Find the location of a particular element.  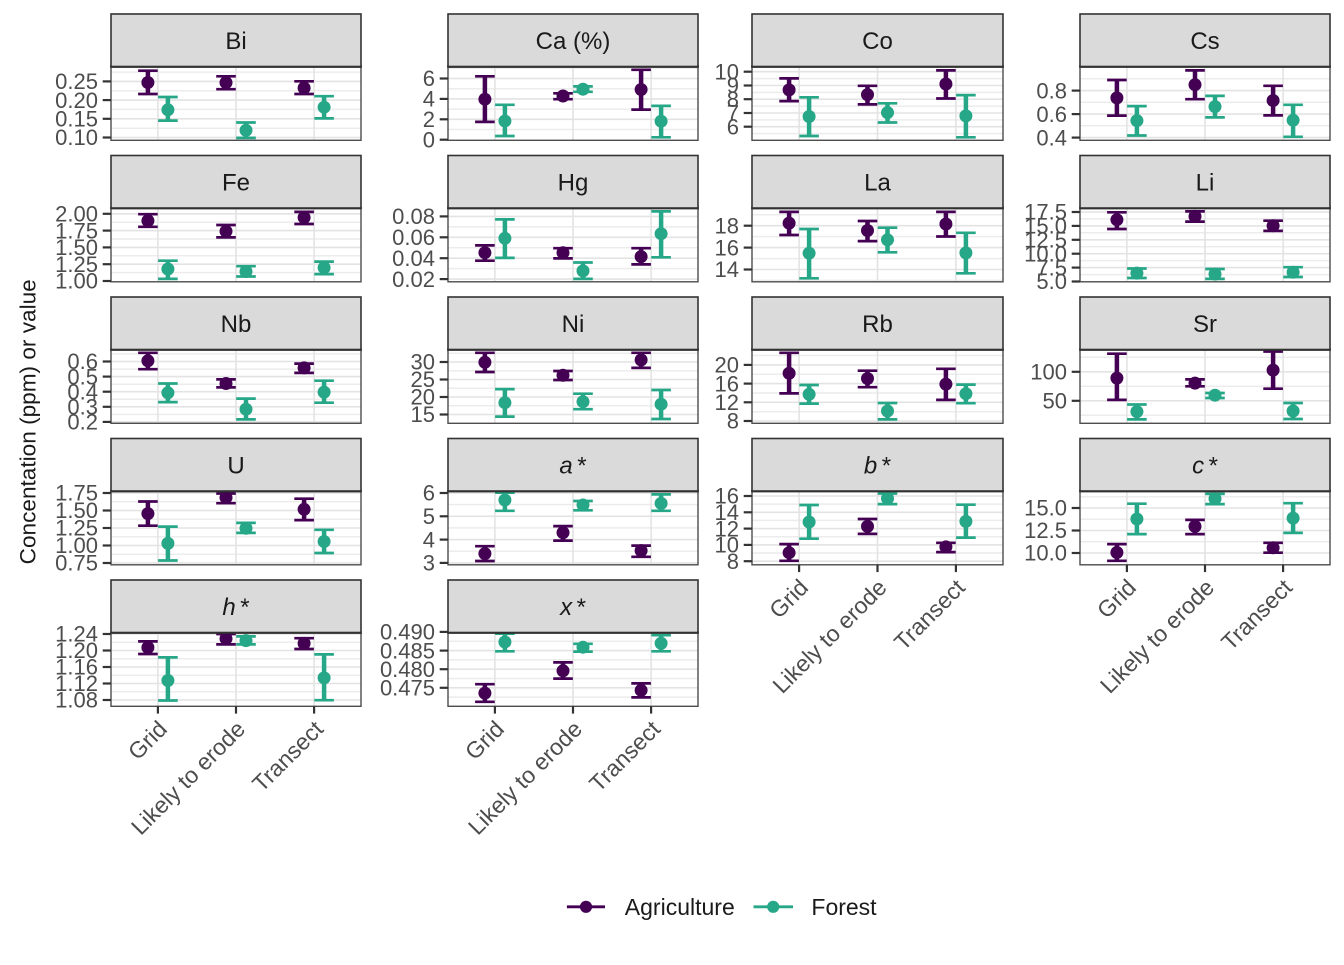

svg-text: 1.24 is located at coordinates (76, 634).